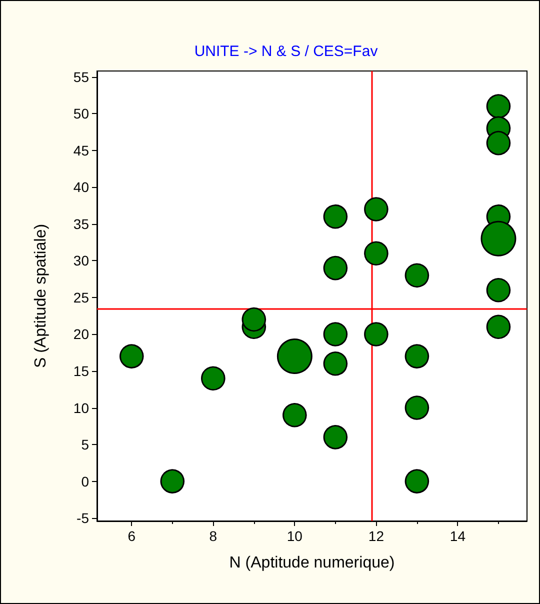  I want to click on y-tick-label: 15, so click(81, 371).